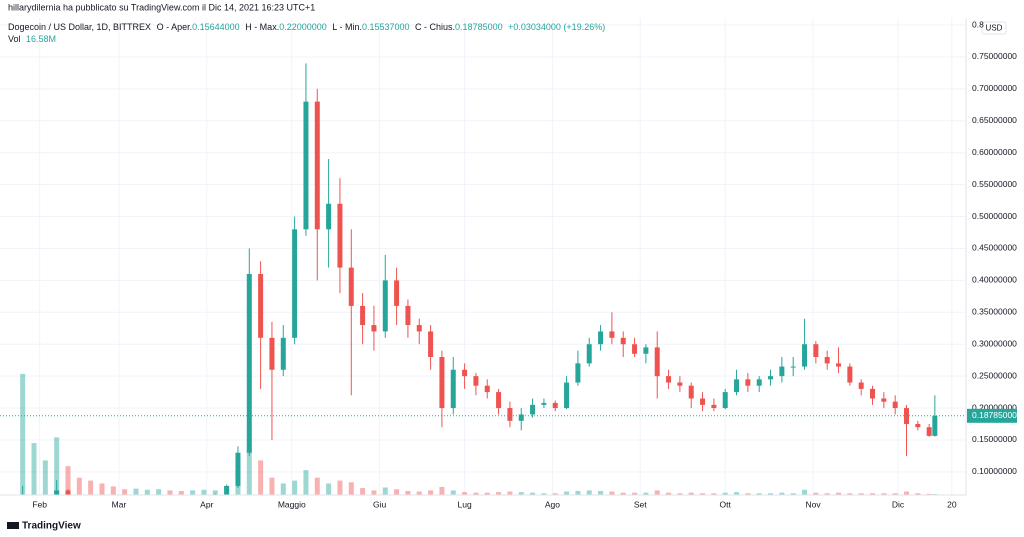  What do you see at coordinates (386, 27) in the screenshot?
I see `low-value: 0.15537000` at bounding box center [386, 27].